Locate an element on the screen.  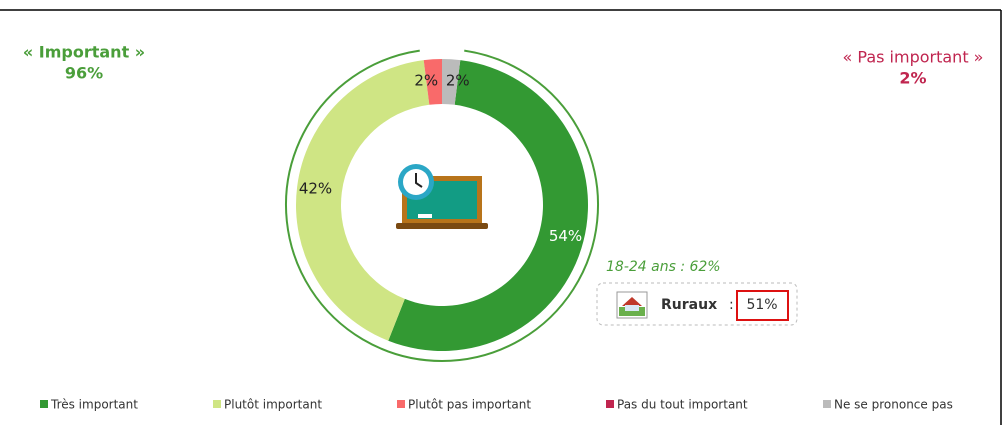
icon-field is located at coordinates (632, 311).